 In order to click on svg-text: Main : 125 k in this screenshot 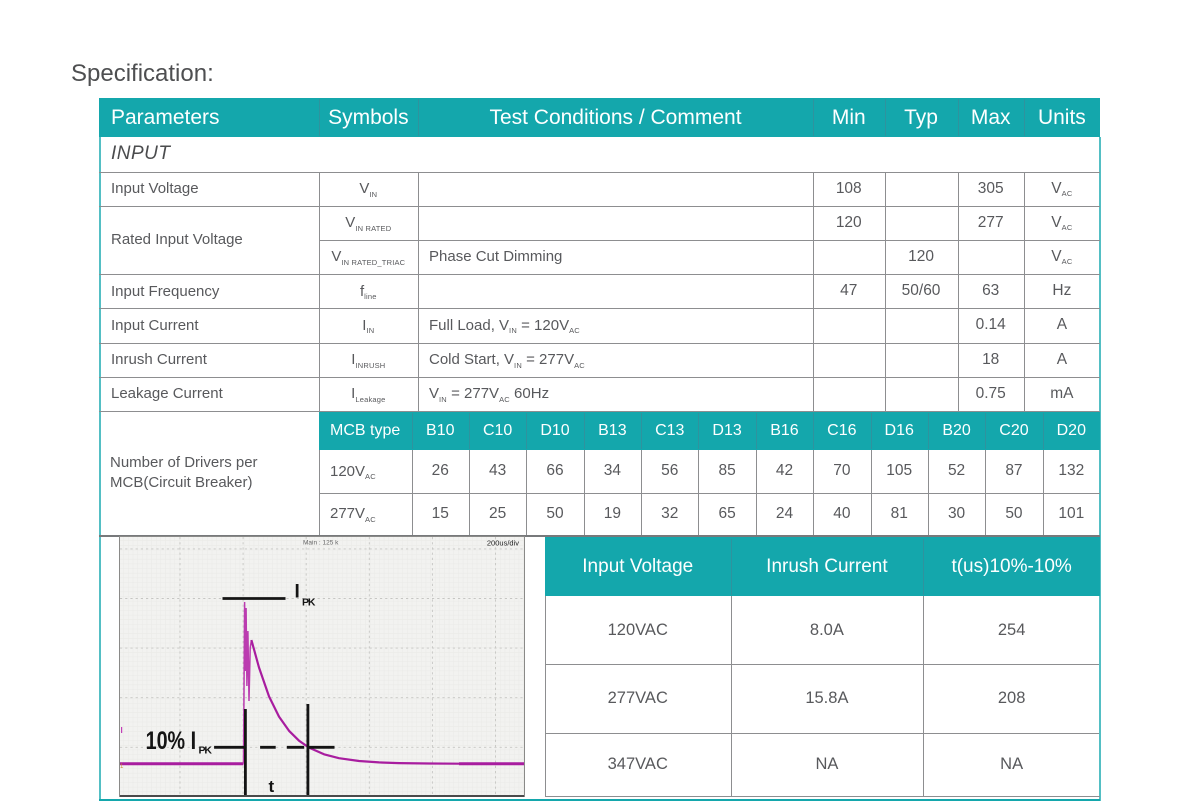, I will do `click(321, 543)`.